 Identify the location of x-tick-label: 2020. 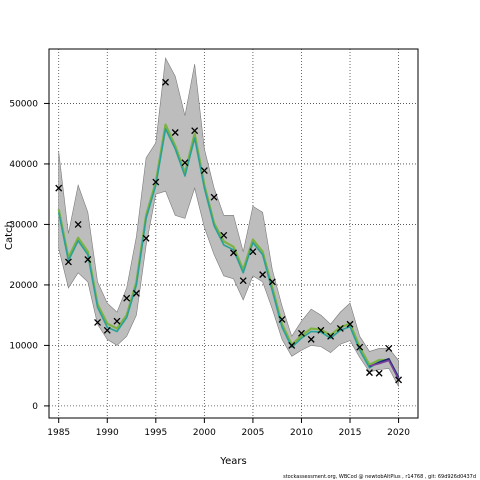
(398, 433).